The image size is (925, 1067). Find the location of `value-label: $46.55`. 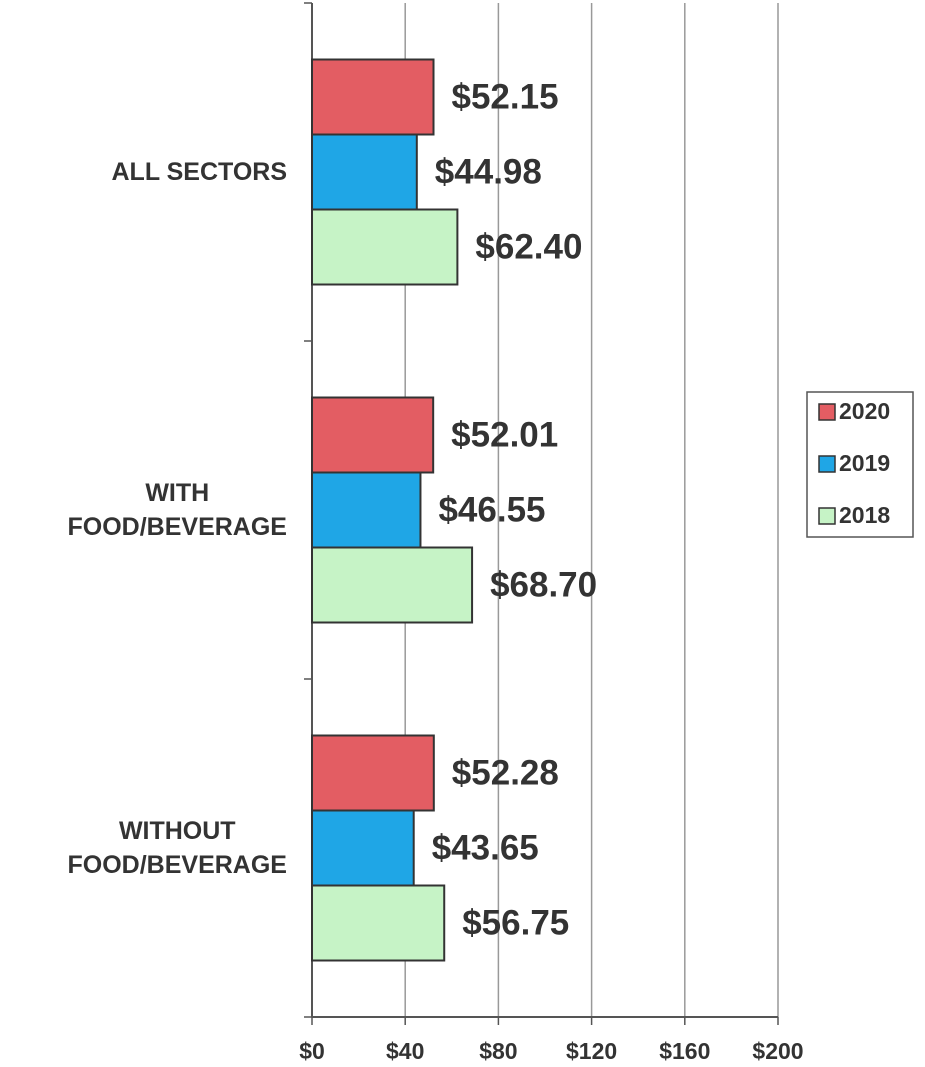

value-label: $46.55 is located at coordinates (491, 509).